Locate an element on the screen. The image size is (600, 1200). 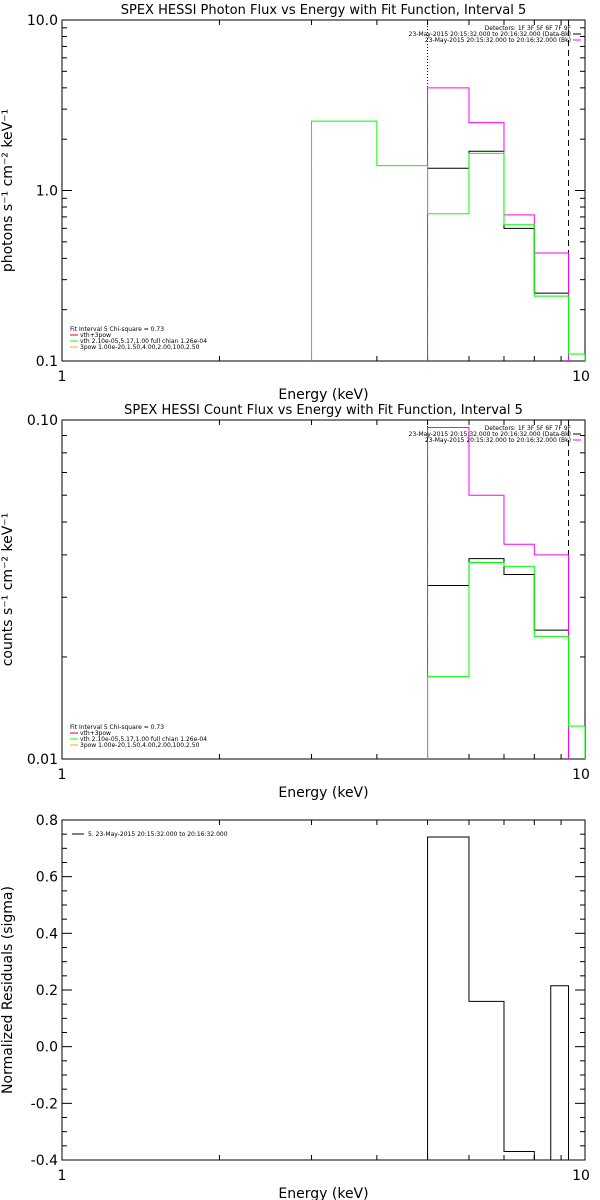
y-tick-label: 10.0 is located at coordinates (42, 21).